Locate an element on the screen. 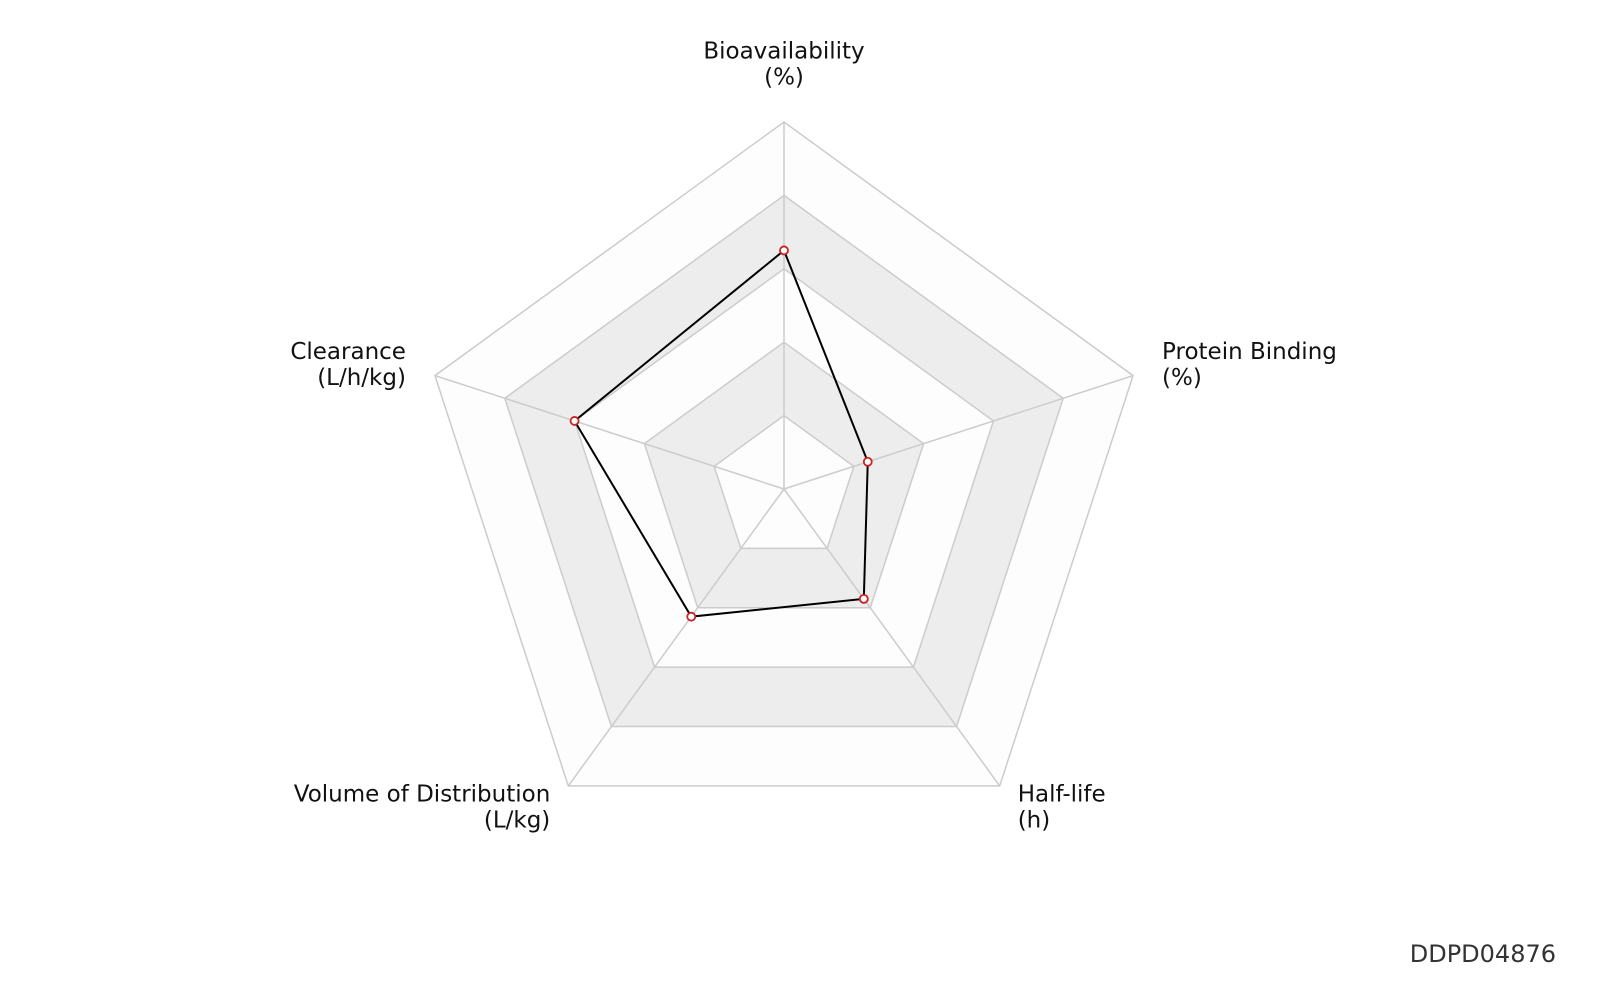  axis-label: (L/kg) is located at coordinates (517, 820).